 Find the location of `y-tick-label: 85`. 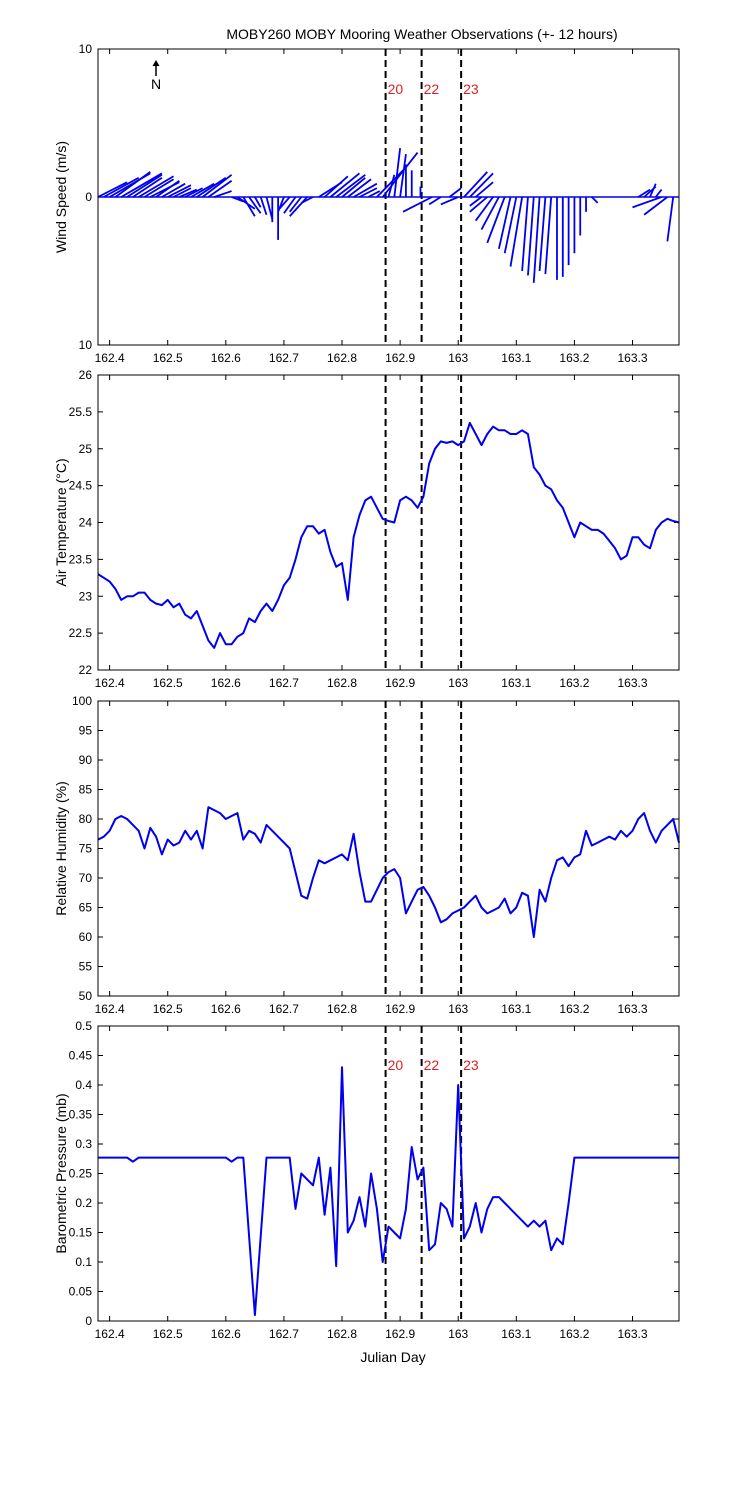

y-tick-label: 85 is located at coordinates (86, 790).